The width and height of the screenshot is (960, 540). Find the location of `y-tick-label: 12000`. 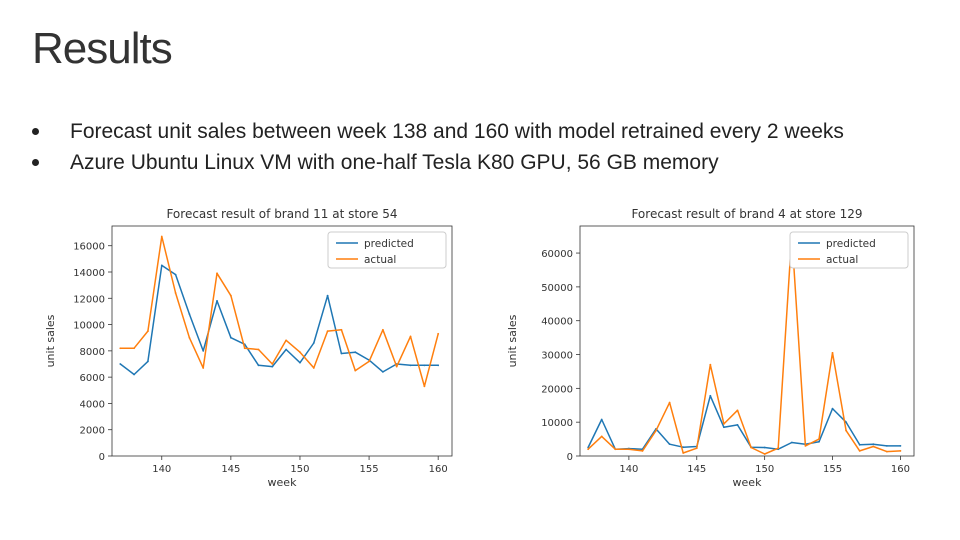

y-tick-label: 12000 is located at coordinates (89, 299).